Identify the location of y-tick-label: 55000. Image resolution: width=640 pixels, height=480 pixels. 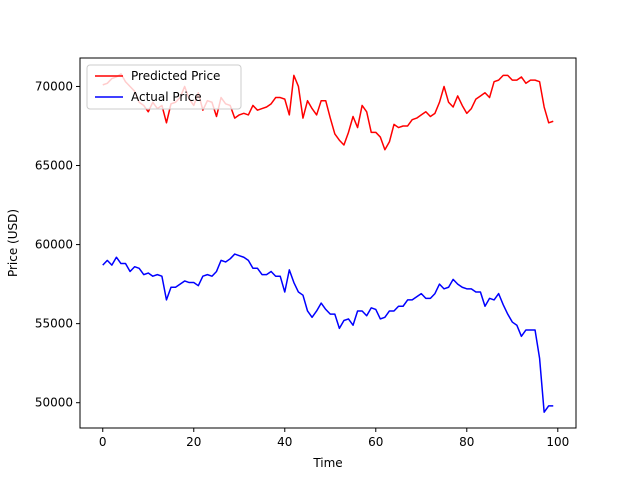
(54, 324).